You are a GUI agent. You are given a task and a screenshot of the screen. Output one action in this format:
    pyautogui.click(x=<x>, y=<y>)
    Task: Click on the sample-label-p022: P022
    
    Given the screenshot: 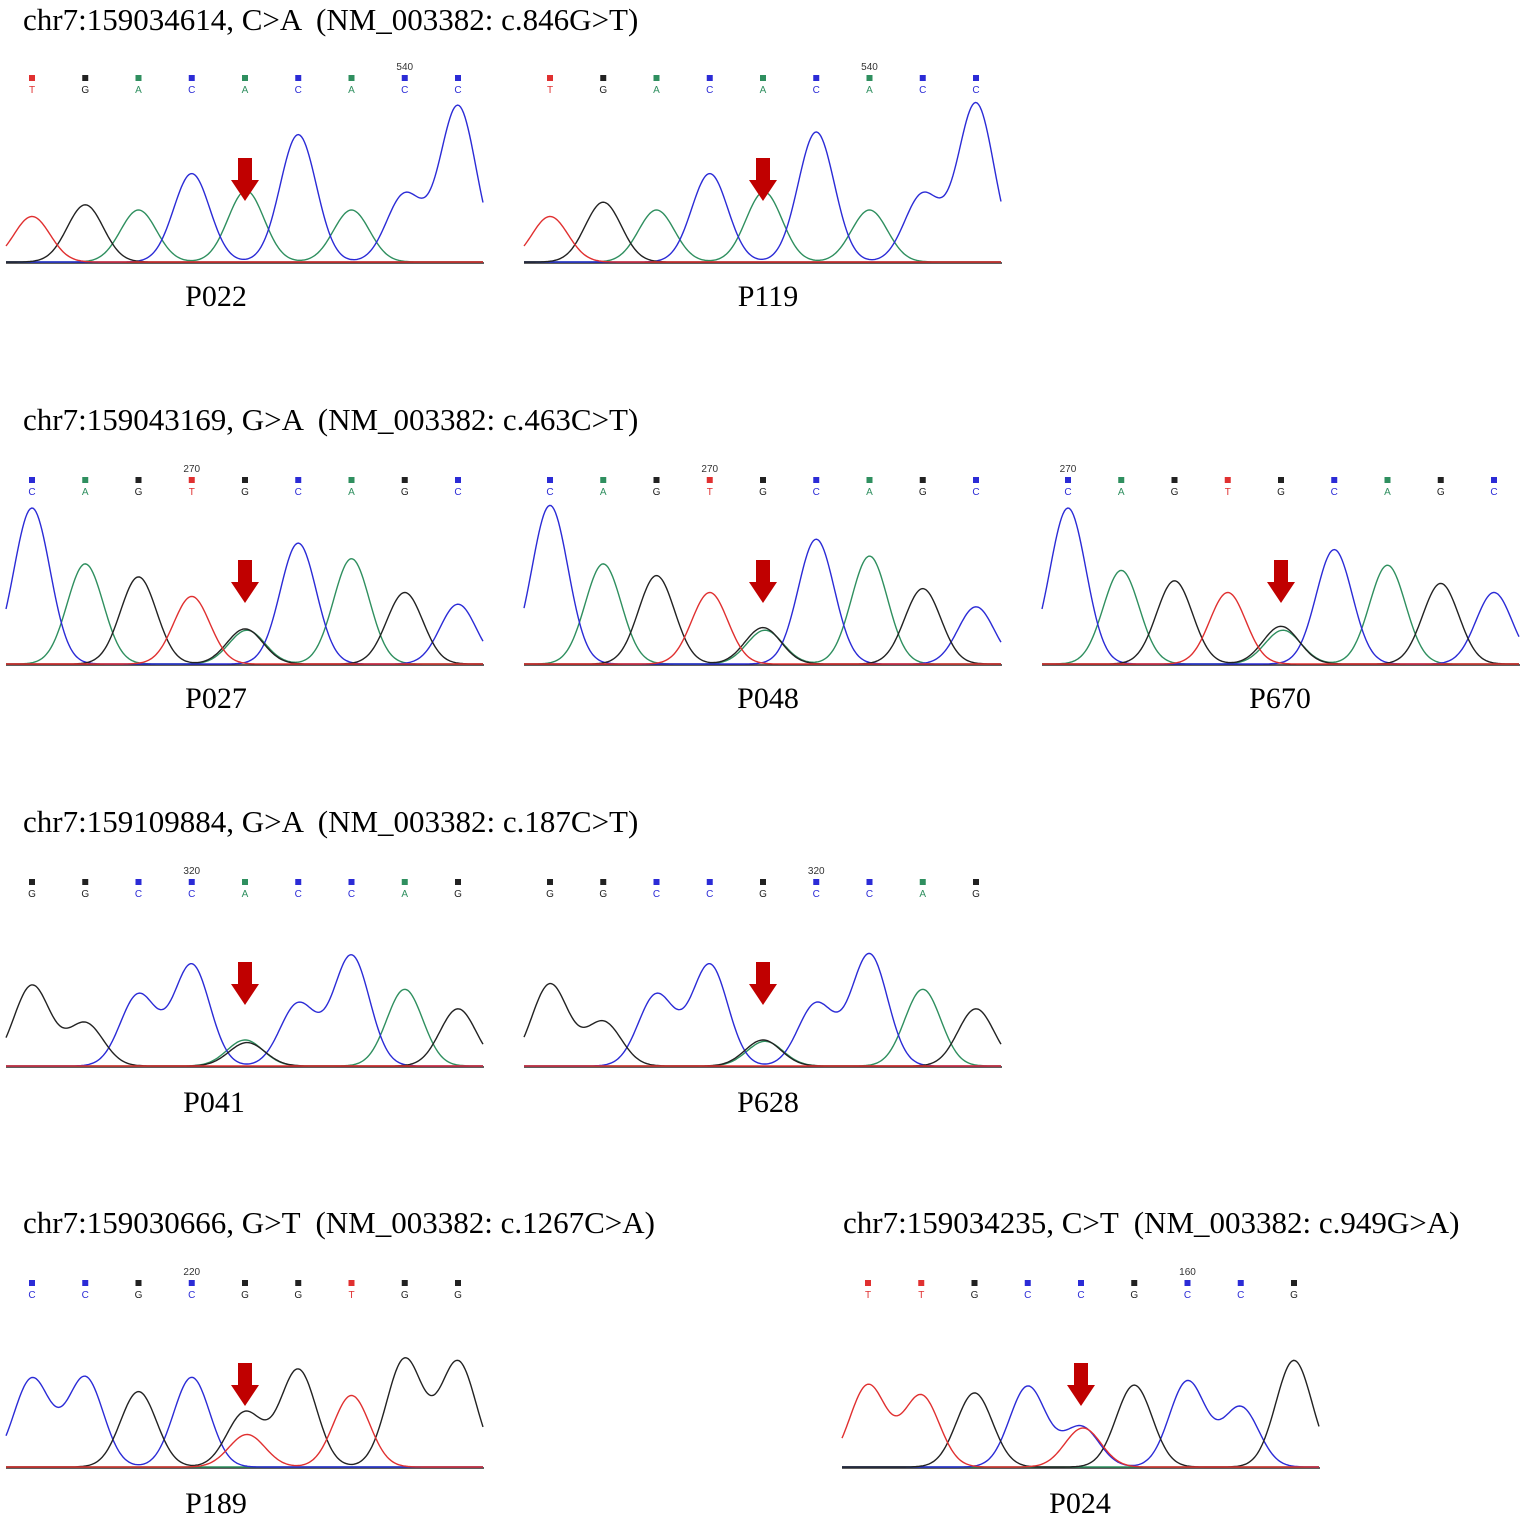 What is the action you would take?
    pyautogui.click(x=216, y=296)
    